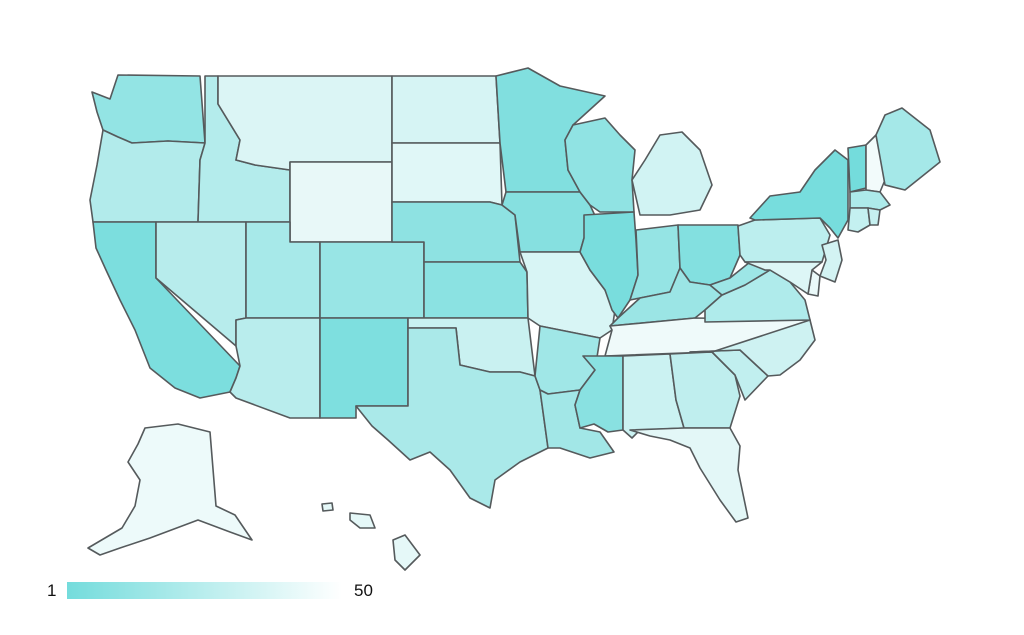 The width and height of the screenshot is (1024, 635). Describe the element at coordinates (784, 240) in the screenshot. I see `state-pa` at that location.